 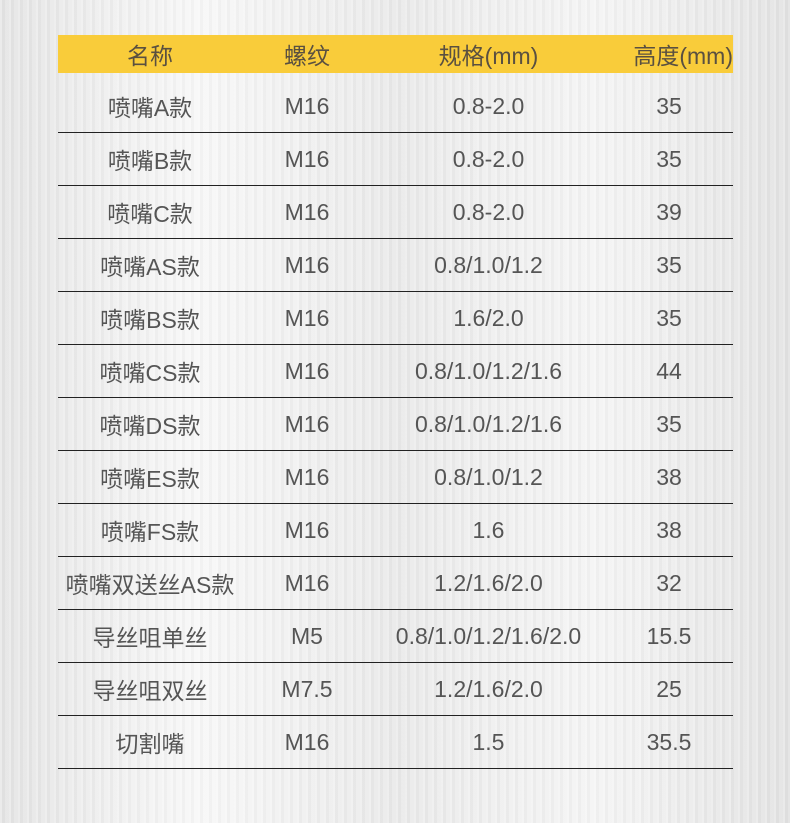 I want to click on cell-thread: M5, so click(x=307, y=635).